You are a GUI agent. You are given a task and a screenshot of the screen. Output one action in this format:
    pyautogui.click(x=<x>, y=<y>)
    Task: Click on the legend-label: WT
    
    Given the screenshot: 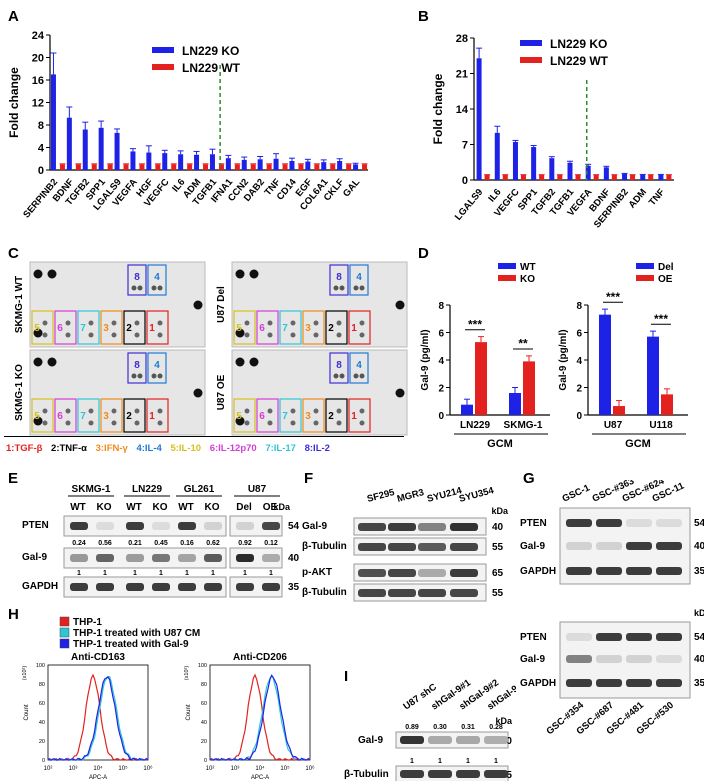 What is the action you would take?
    pyautogui.click(x=528, y=267)
    